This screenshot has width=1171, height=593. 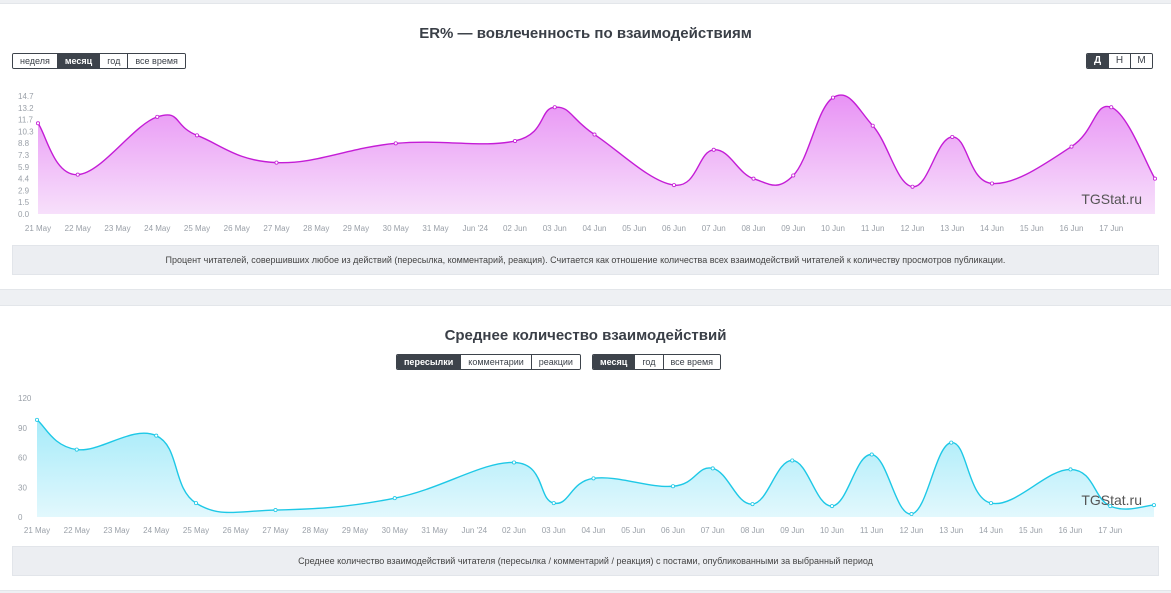 I want to click on interactions-x-tick-label: 15 Jun, so click(x=1031, y=530).